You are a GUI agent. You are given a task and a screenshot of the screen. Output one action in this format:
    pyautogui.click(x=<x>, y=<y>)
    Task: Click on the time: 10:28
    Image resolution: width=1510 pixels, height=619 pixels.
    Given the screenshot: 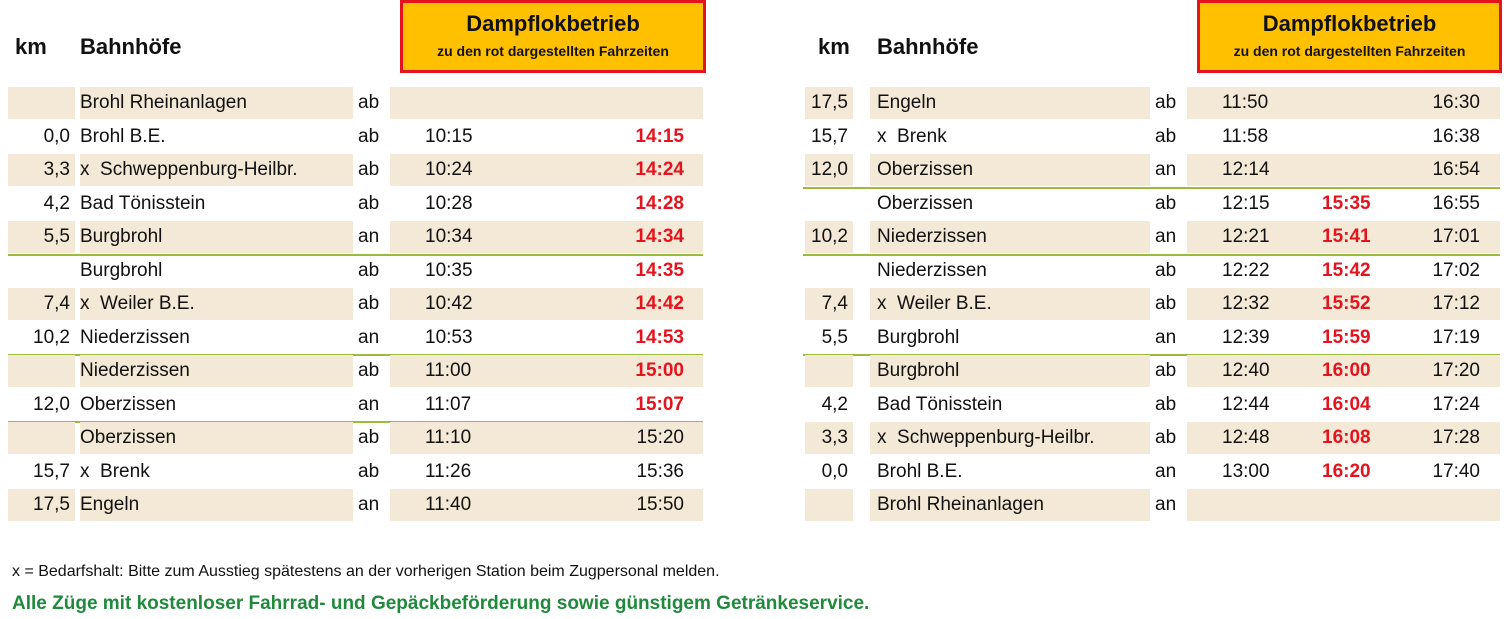 What is the action you would take?
    pyautogui.click(x=449, y=203)
    